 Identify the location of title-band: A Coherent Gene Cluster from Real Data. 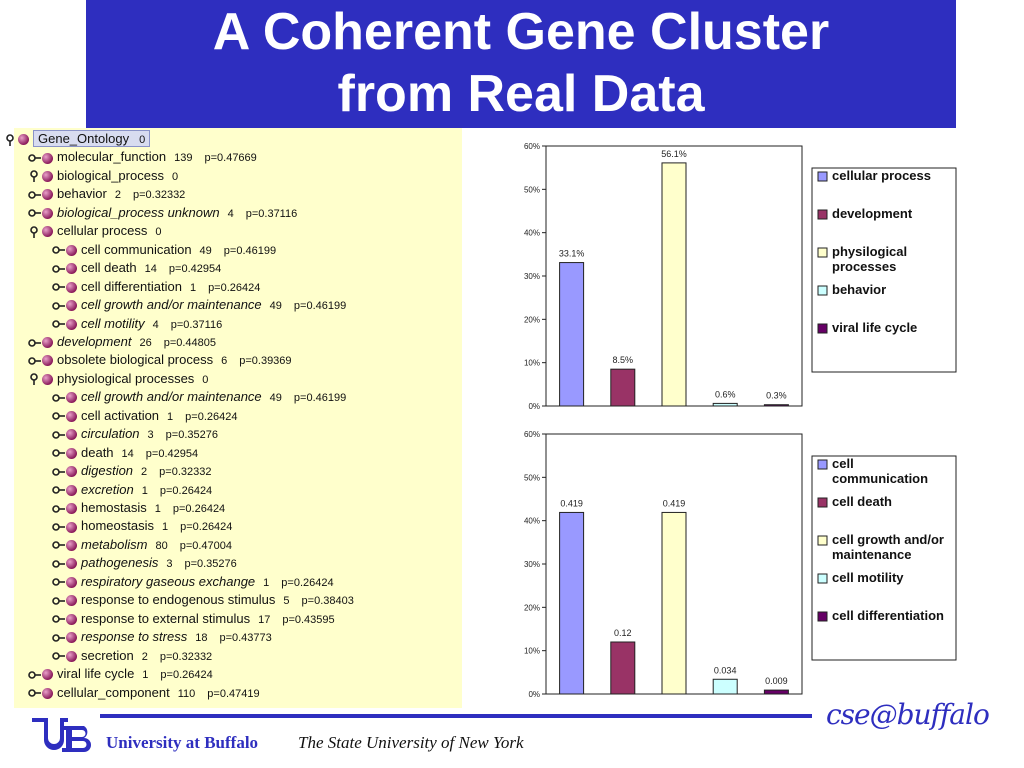
(521, 64).